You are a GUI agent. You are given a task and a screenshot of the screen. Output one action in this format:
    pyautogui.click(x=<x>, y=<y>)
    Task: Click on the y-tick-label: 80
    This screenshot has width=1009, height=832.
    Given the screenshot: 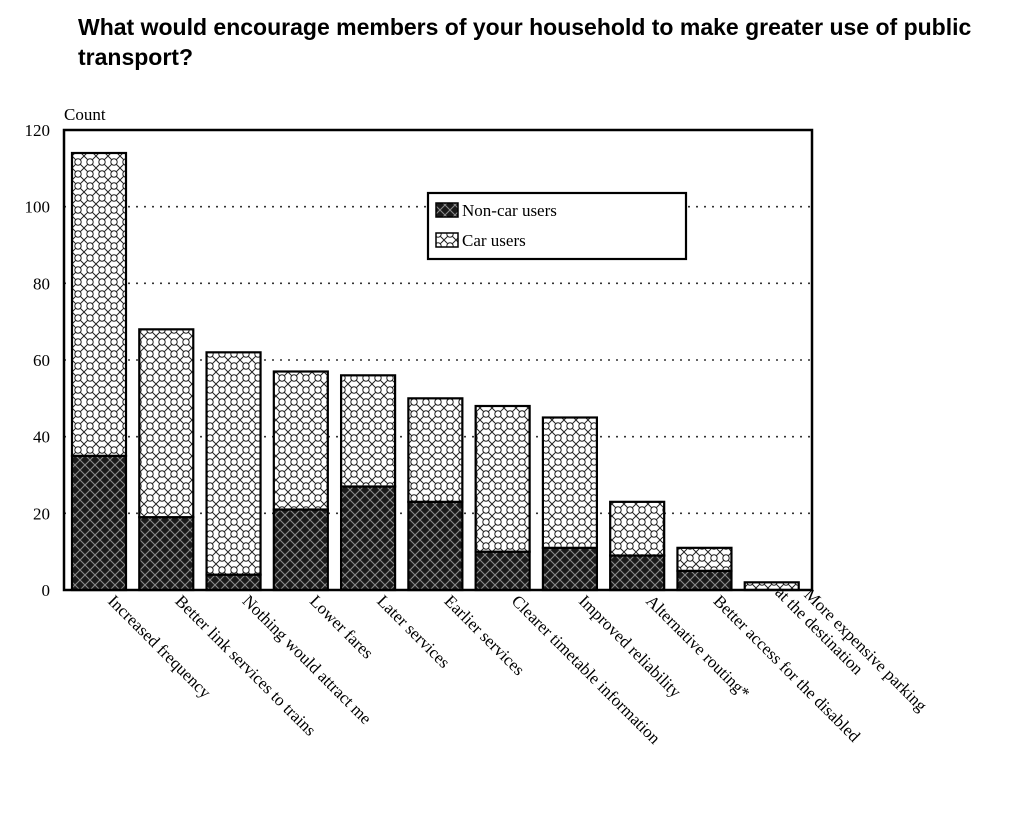 What is the action you would take?
    pyautogui.click(x=41, y=283)
    